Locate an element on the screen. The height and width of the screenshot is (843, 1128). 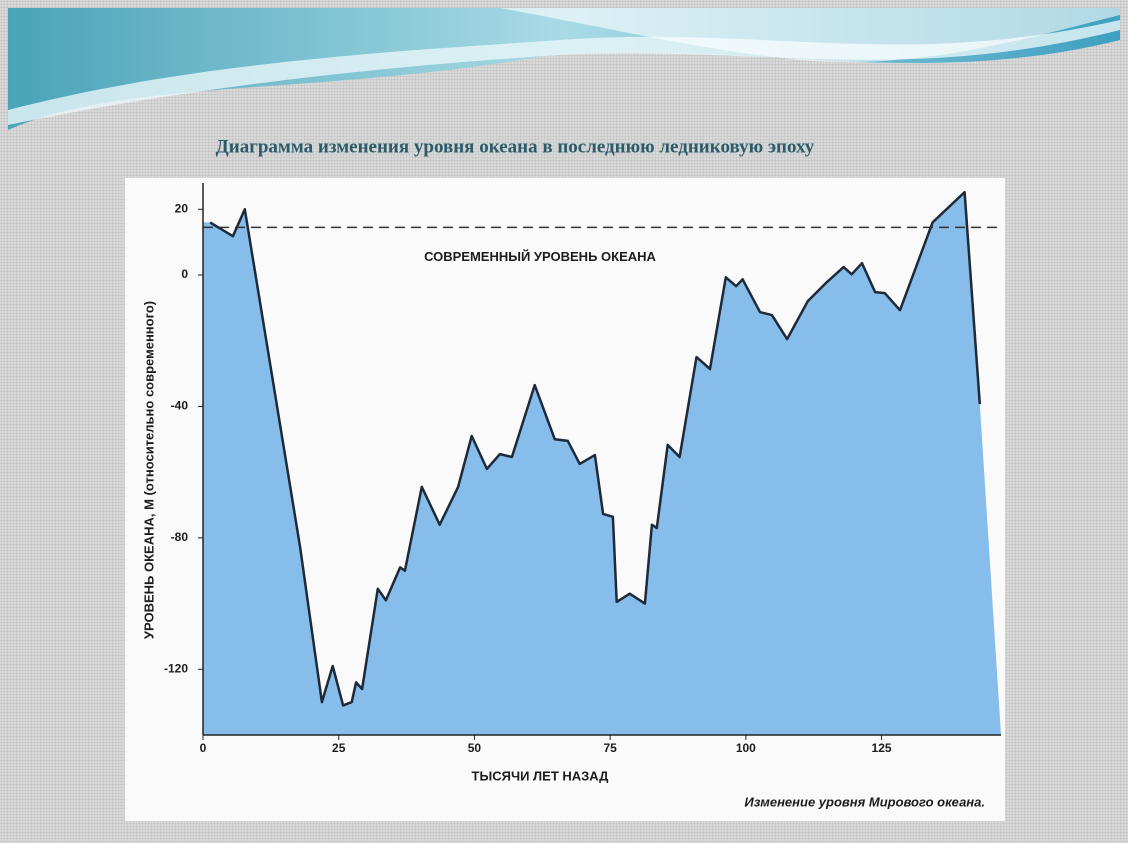
header-banner is located at coordinates (564, 69).